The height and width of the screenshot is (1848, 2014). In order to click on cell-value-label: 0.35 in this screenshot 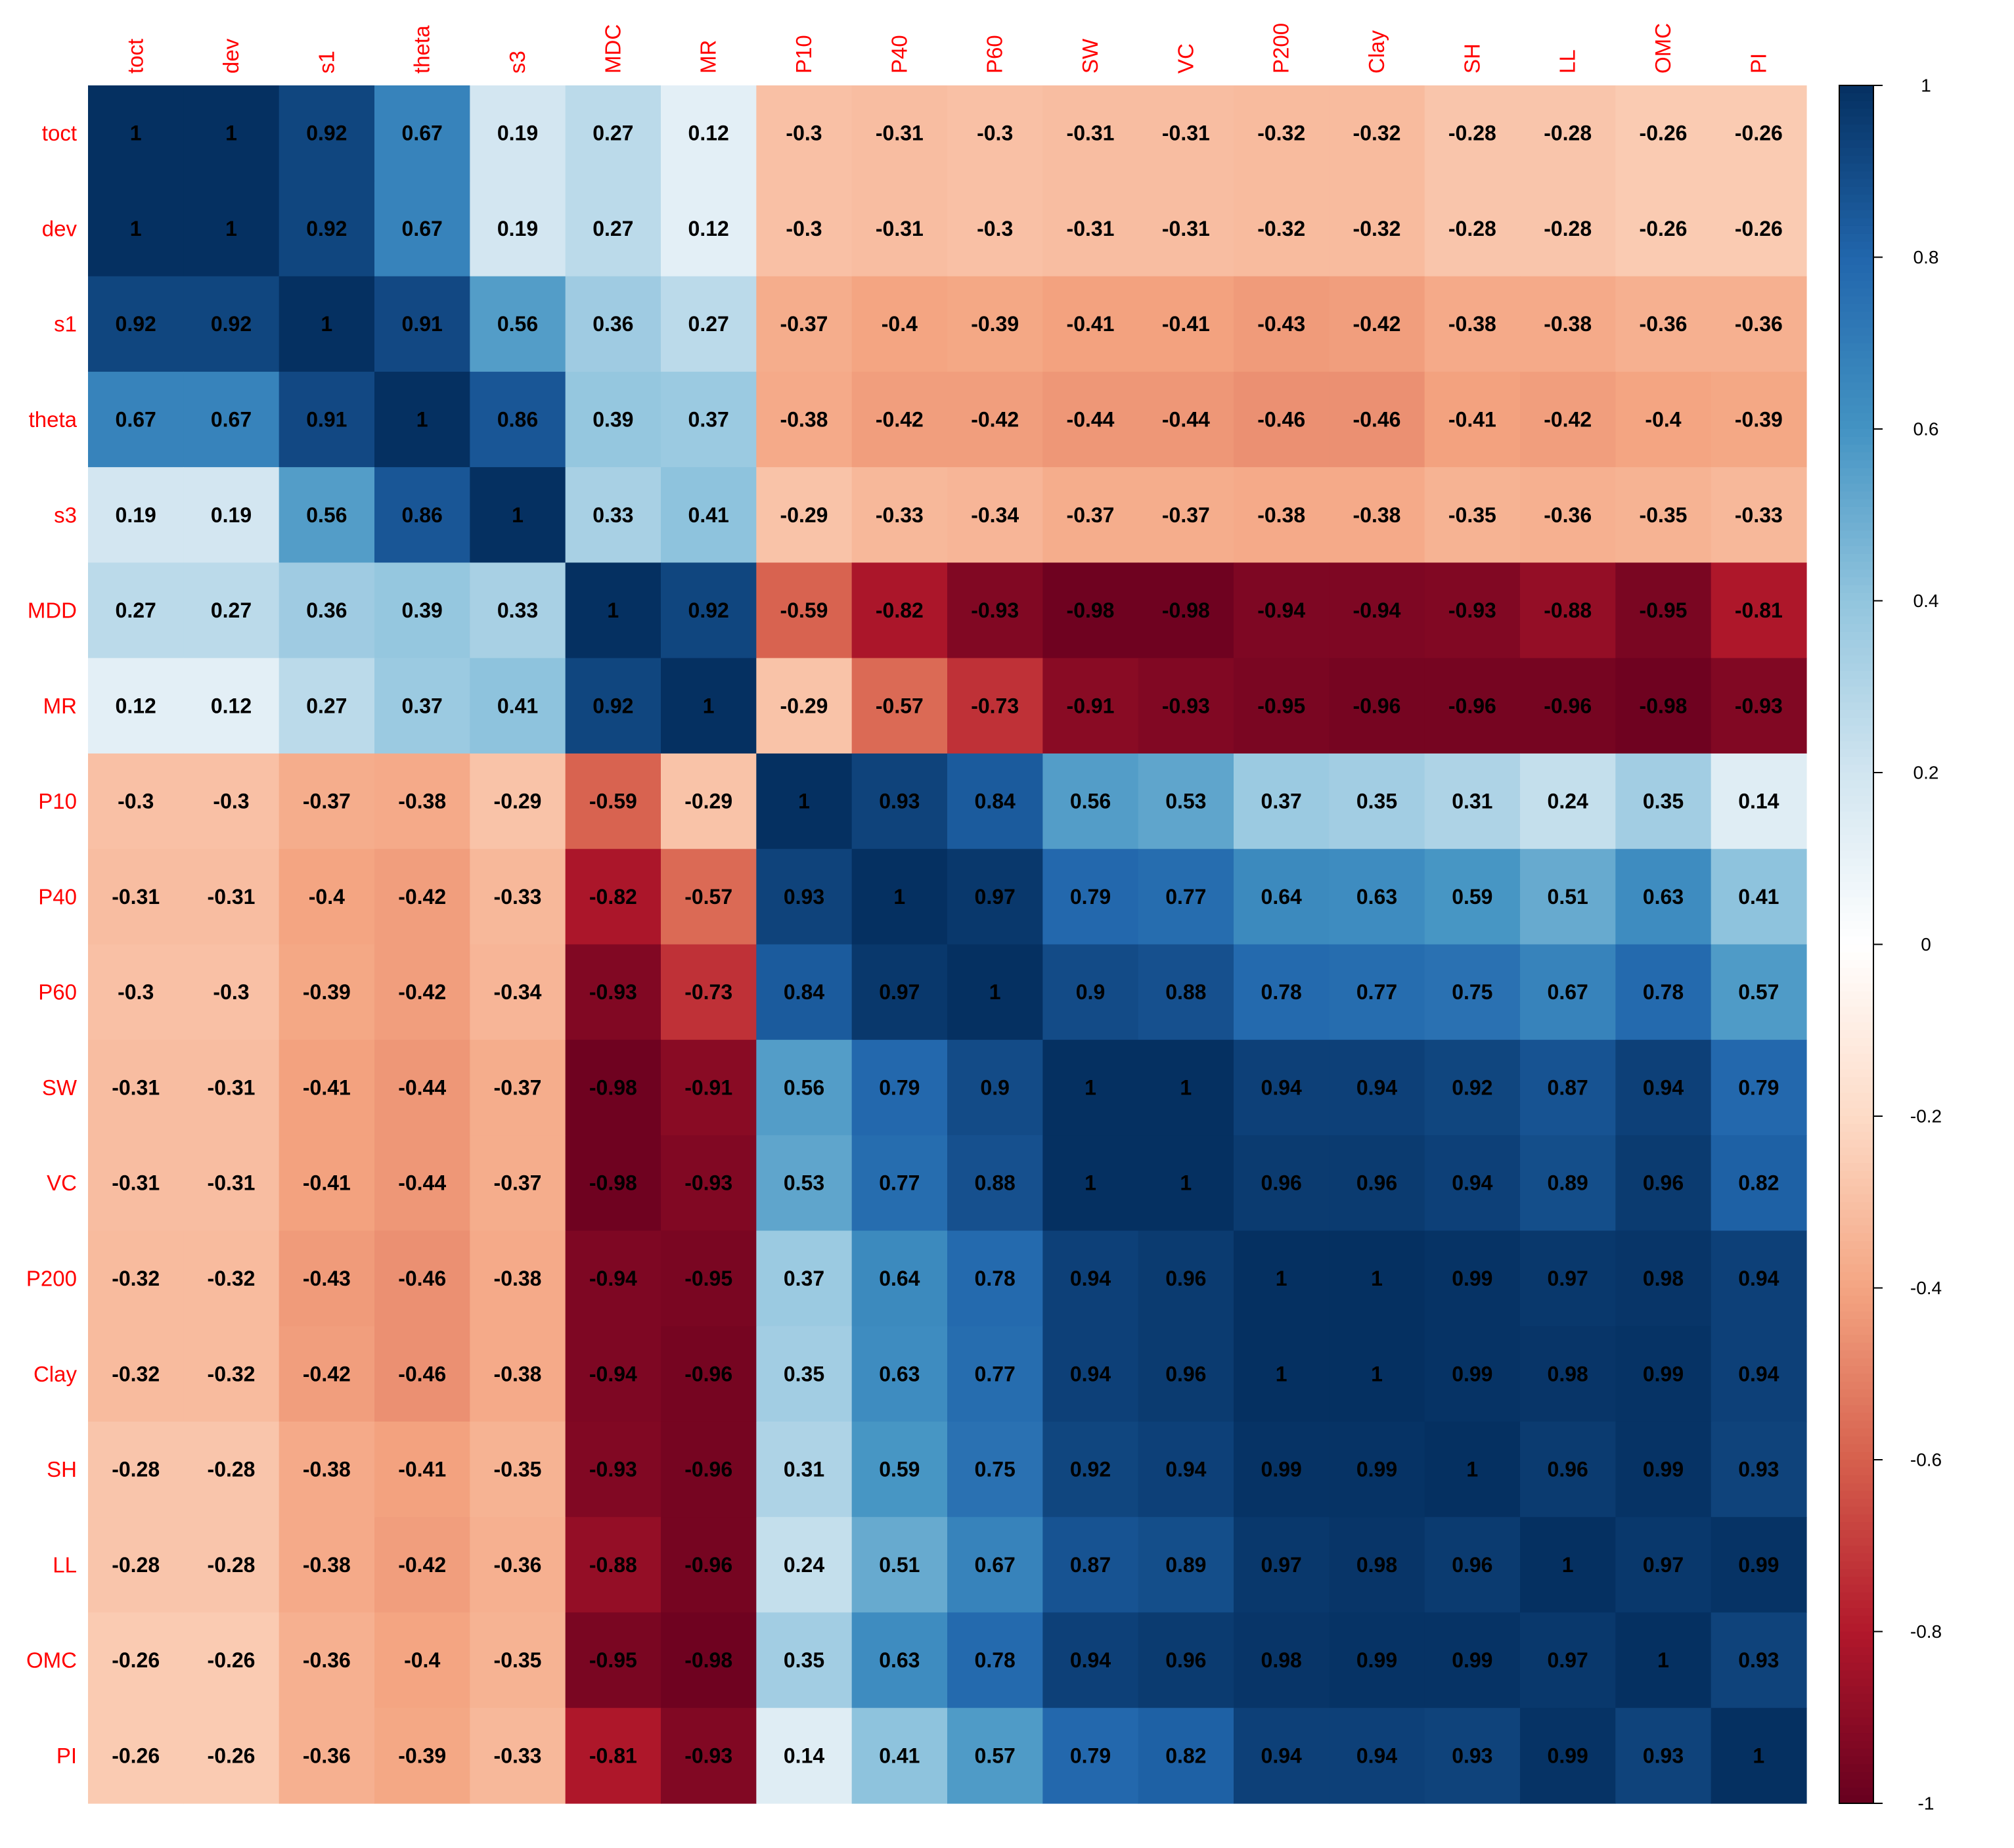, I will do `click(804, 1374)`.